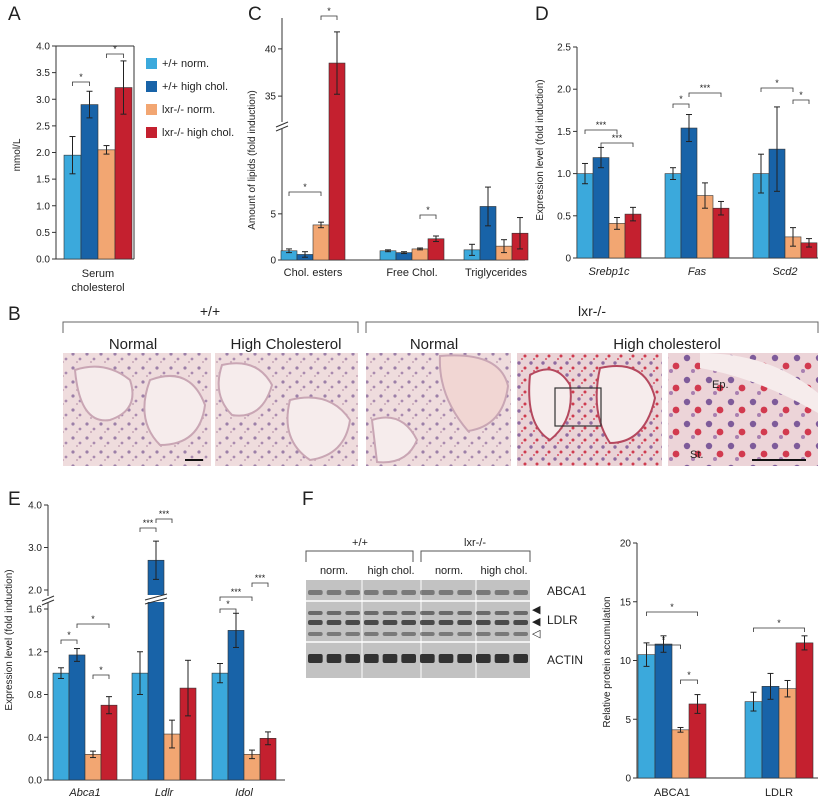 Image resolution: width=825 pixels, height=800 pixels. What do you see at coordinates (14, 314) in the screenshot?
I see `panel-label-b: B` at bounding box center [14, 314].